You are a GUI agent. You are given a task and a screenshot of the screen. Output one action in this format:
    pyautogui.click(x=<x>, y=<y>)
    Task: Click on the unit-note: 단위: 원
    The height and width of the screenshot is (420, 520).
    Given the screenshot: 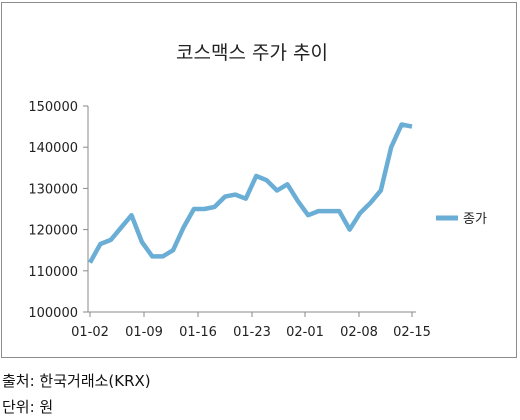 What is the action you would take?
    pyautogui.click(x=28, y=407)
    